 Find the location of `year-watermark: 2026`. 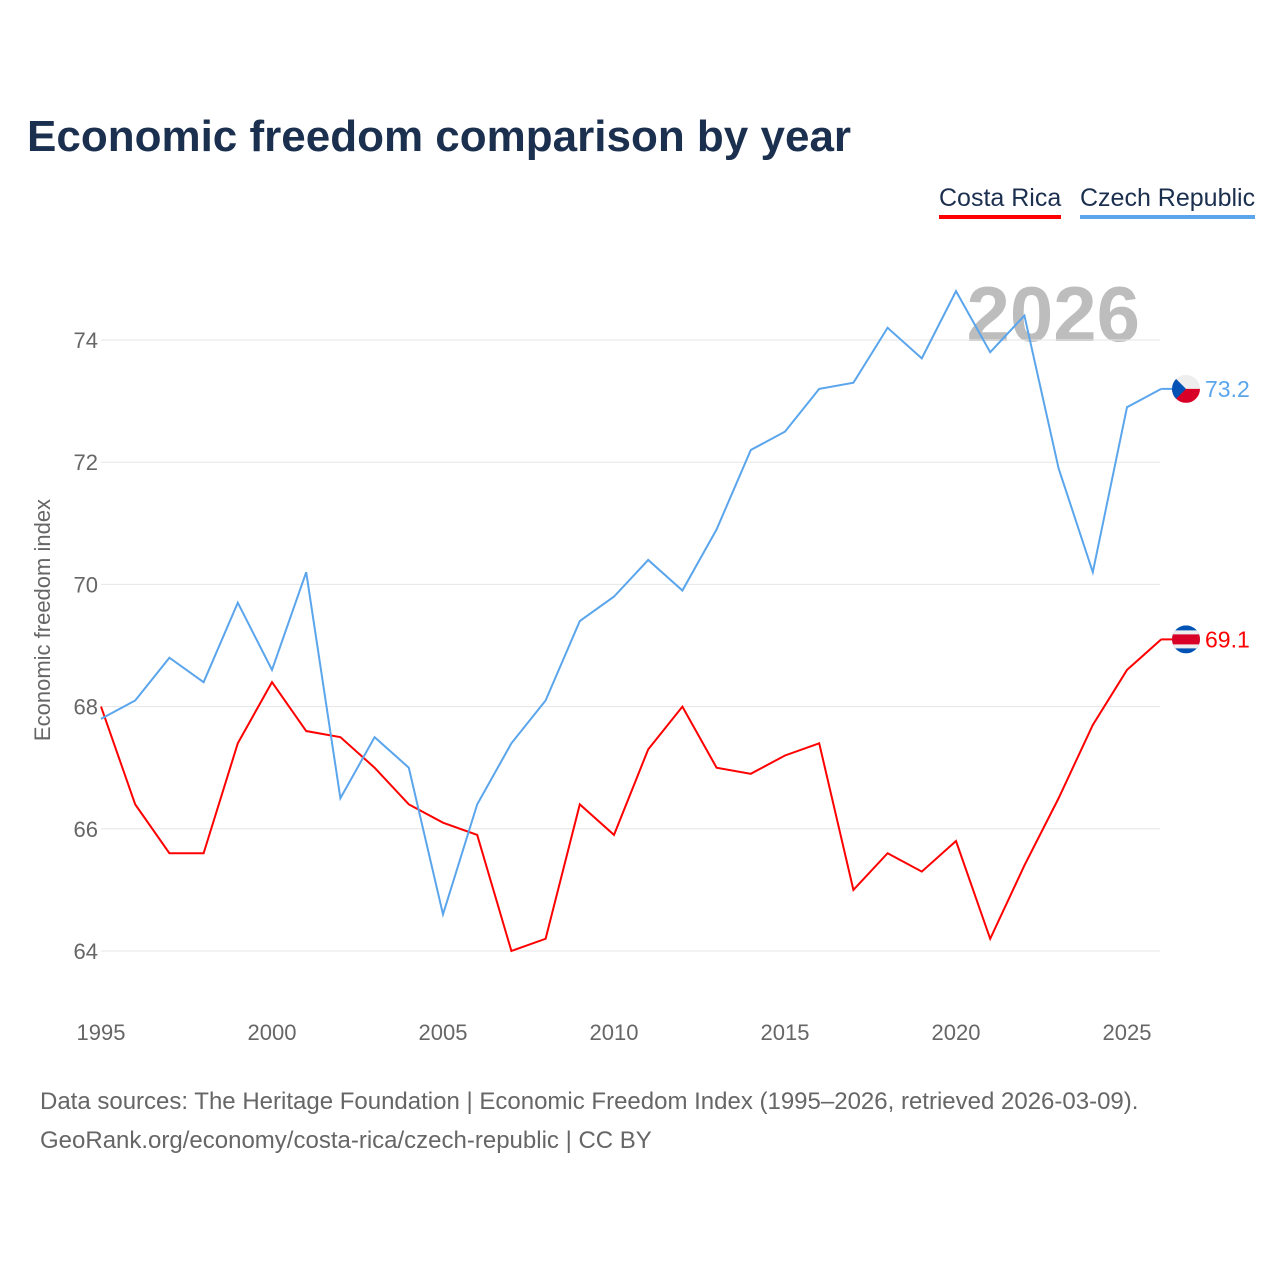

year-watermark: 2026 is located at coordinates (1053, 314).